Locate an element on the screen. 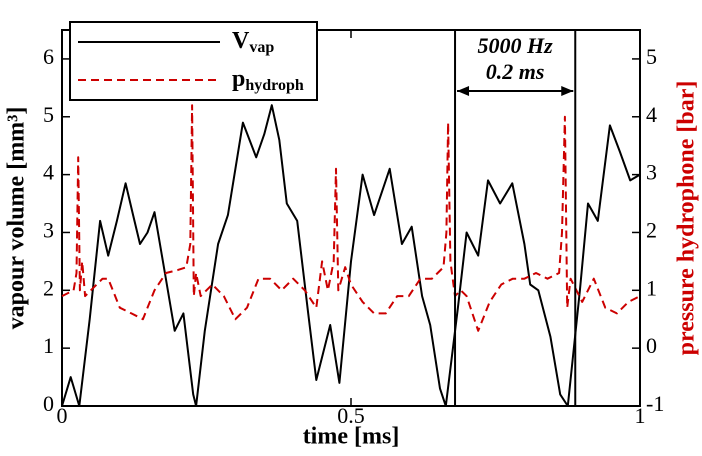 Image resolution: width=702 pixels, height=456 pixels. annotation: 5000 Hz is located at coordinates (516, 45).